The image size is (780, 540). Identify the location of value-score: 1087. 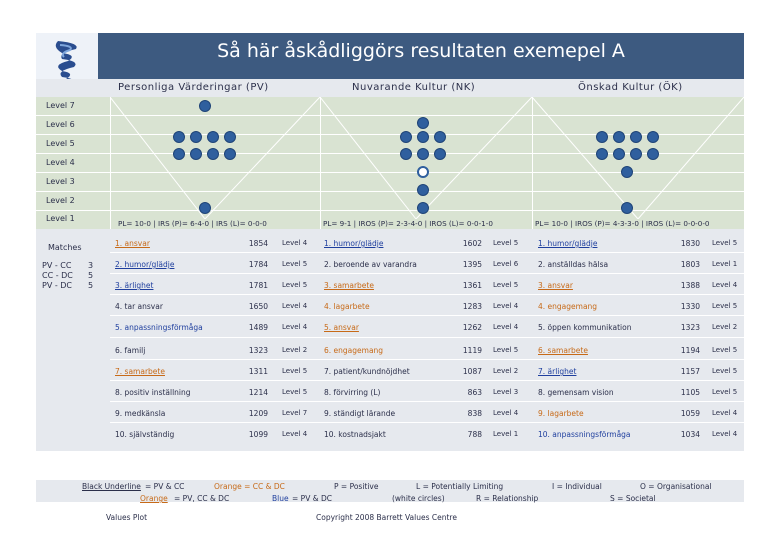
(472, 371).